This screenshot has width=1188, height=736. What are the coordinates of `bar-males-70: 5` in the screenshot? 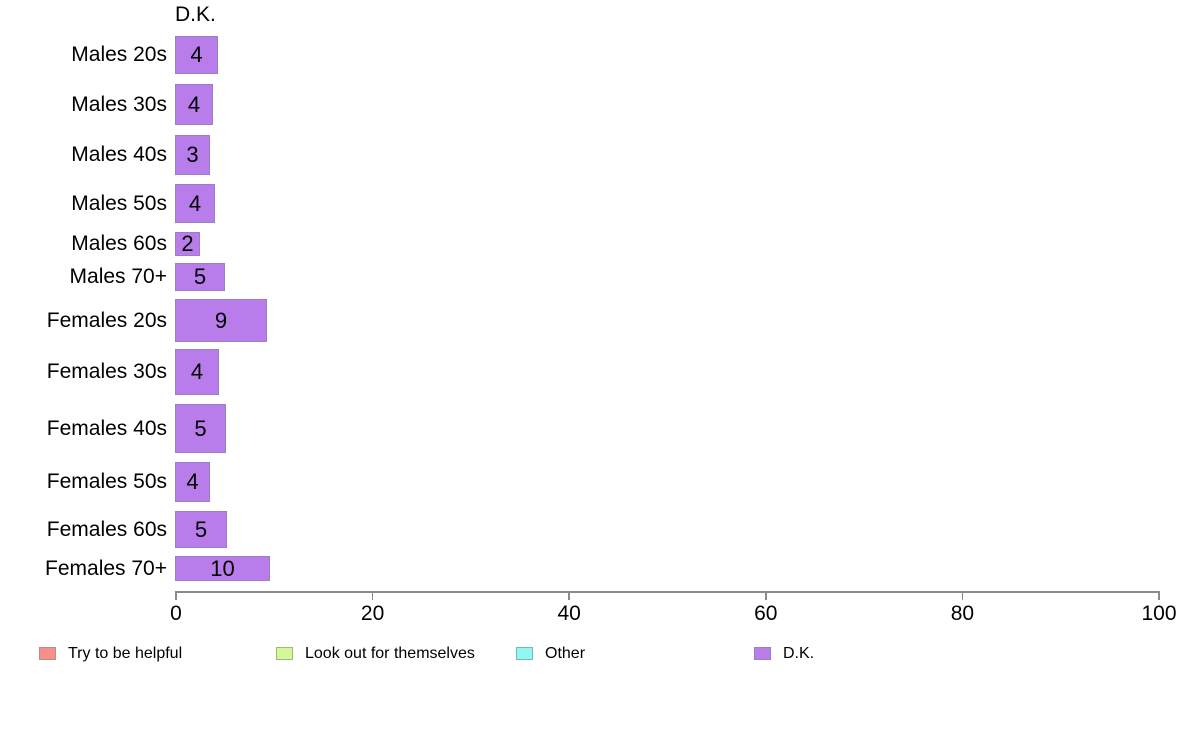 It's located at (200, 277).